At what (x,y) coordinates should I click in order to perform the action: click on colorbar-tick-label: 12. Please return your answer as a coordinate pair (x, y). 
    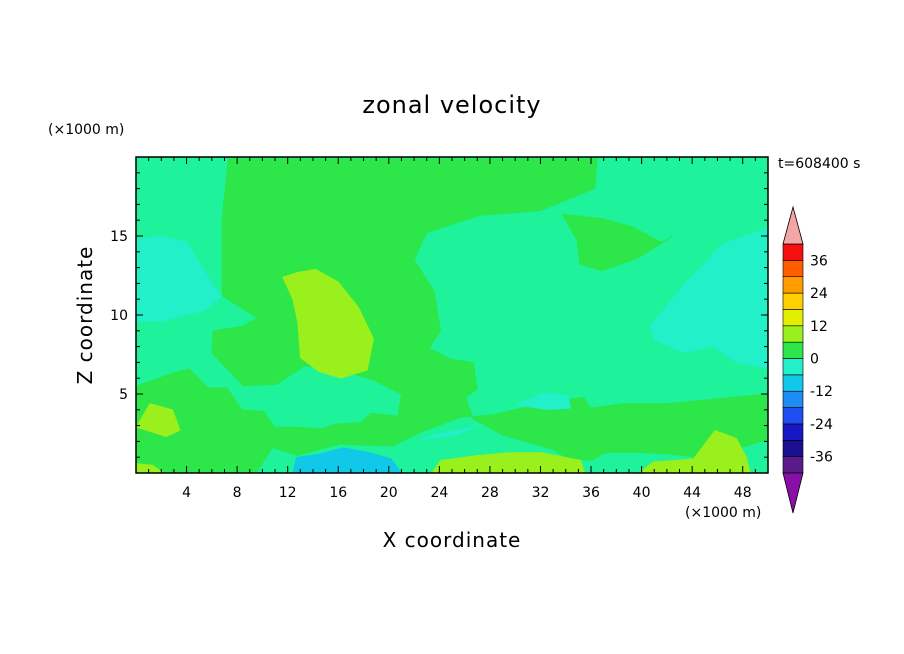
    Looking at the image, I should click on (819, 327).